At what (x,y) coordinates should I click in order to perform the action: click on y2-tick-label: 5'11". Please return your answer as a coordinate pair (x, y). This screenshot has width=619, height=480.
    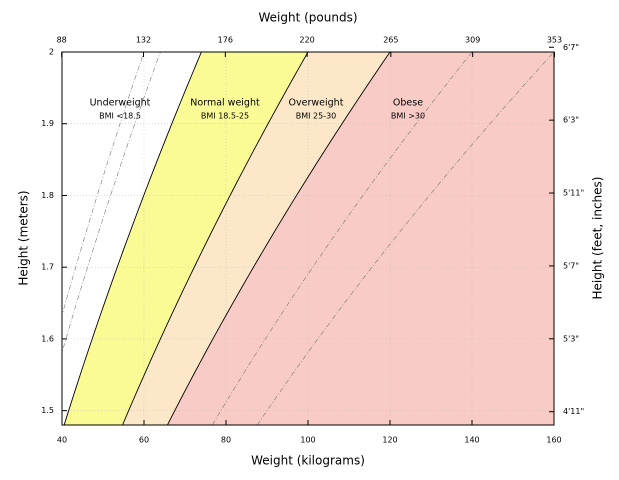
    Looking at the image, I should click on (573, 193).